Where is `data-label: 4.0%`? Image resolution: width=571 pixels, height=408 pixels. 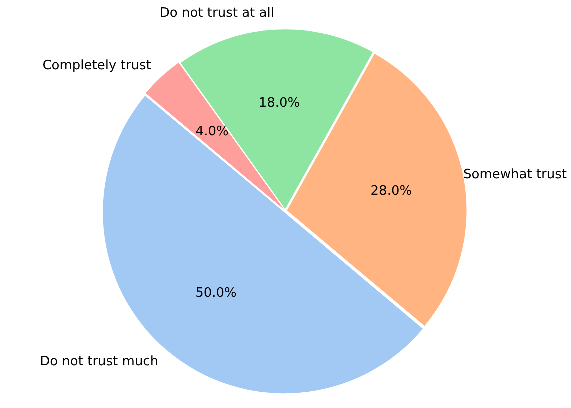
data-label: 4.0% is located at coordinates (212, 132).